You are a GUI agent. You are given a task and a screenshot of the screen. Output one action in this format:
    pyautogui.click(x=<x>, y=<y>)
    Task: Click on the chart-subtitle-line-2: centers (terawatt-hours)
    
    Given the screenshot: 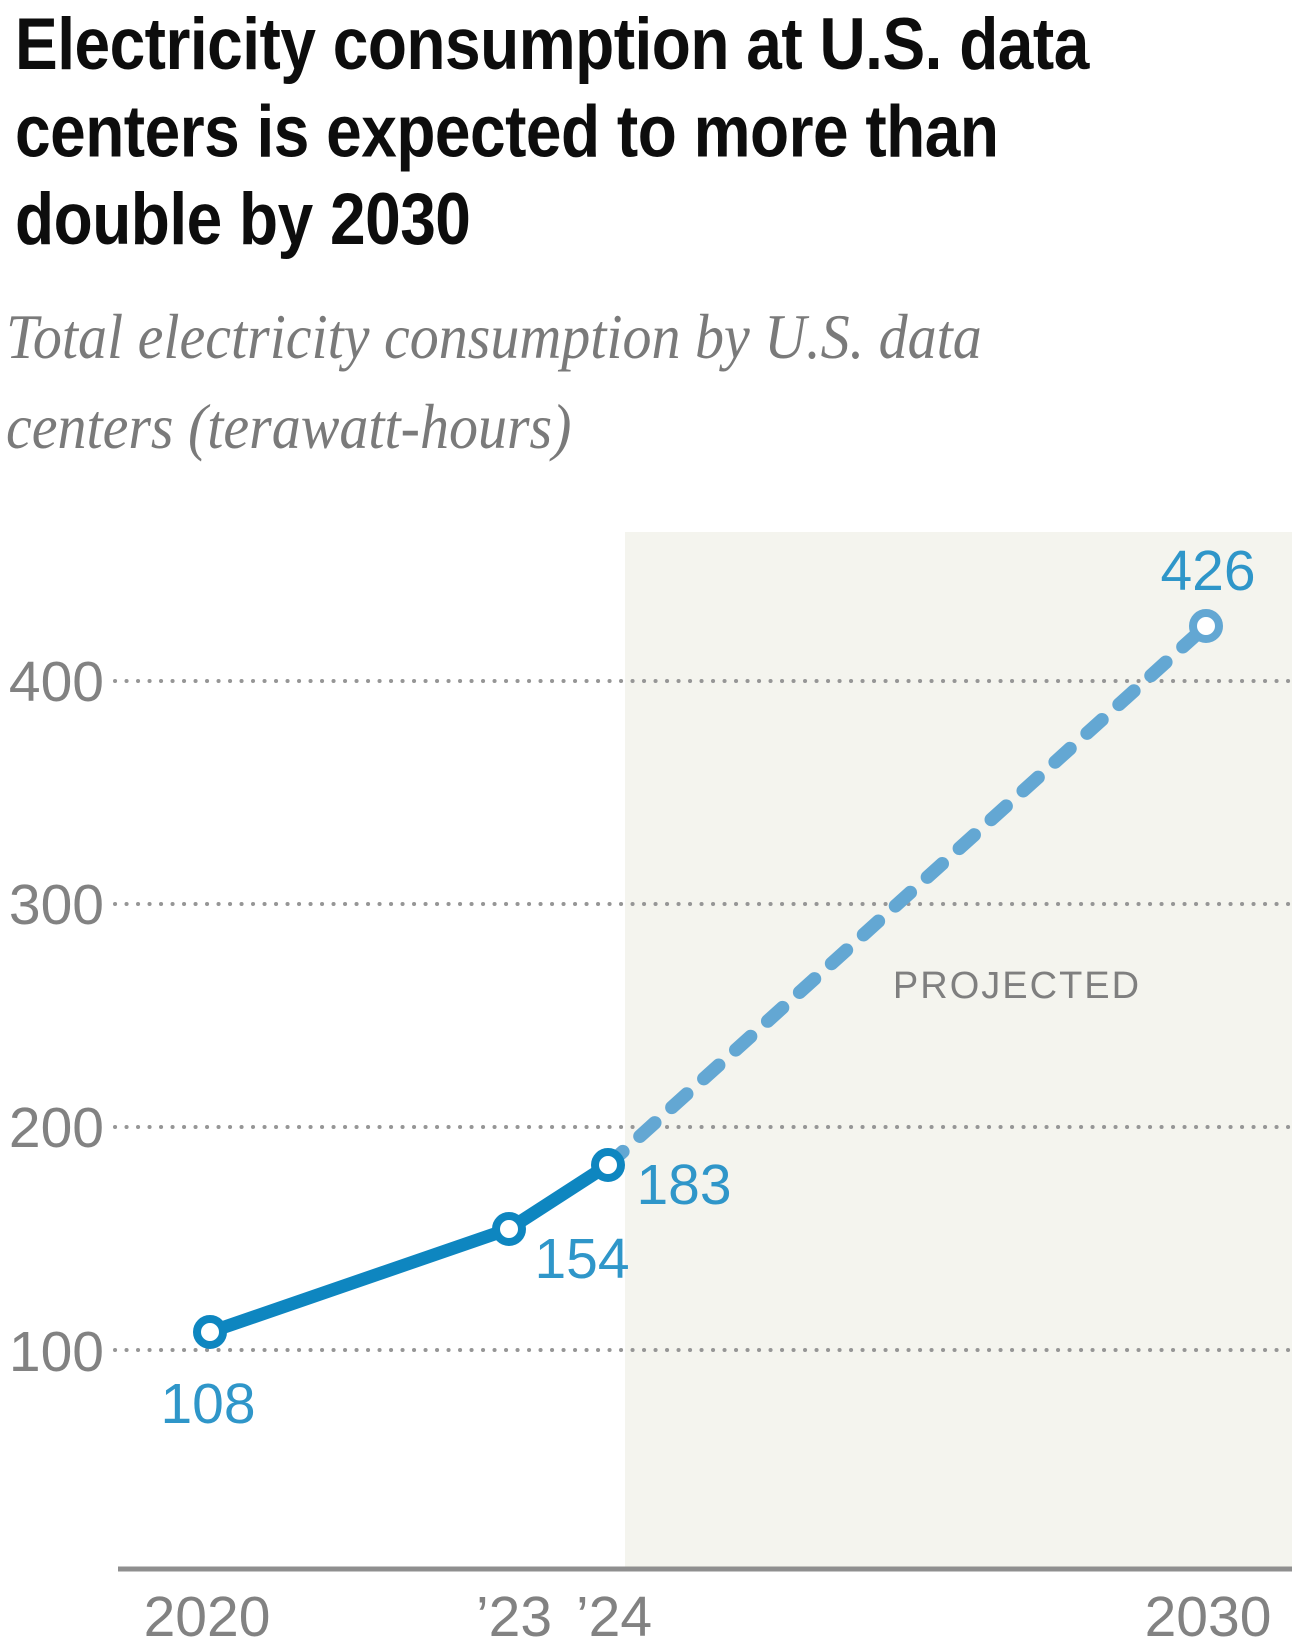 What is the action you would take?
    pyautogui.click(x=289, y=427)
    